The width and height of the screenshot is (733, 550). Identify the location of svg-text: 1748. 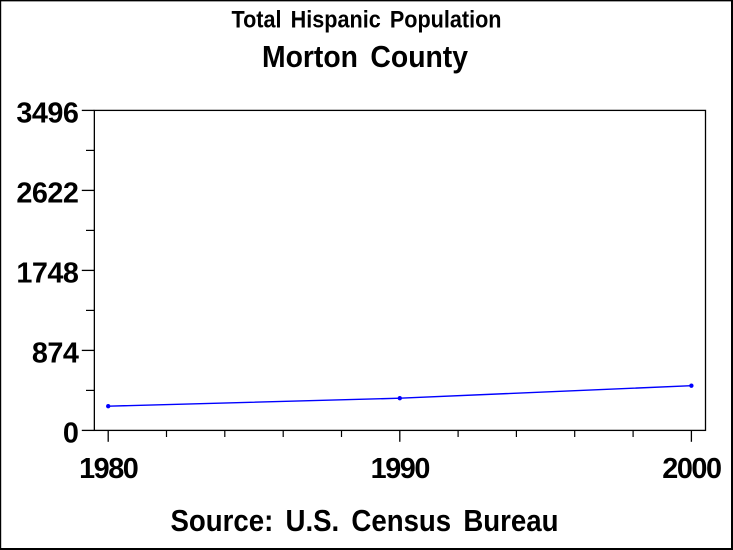
(47, 273).